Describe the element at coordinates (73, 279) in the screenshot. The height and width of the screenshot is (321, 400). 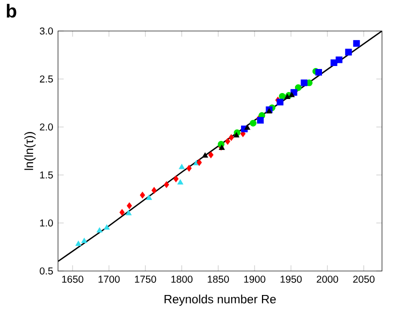
I see `x-tick-label: 1650` at that location.